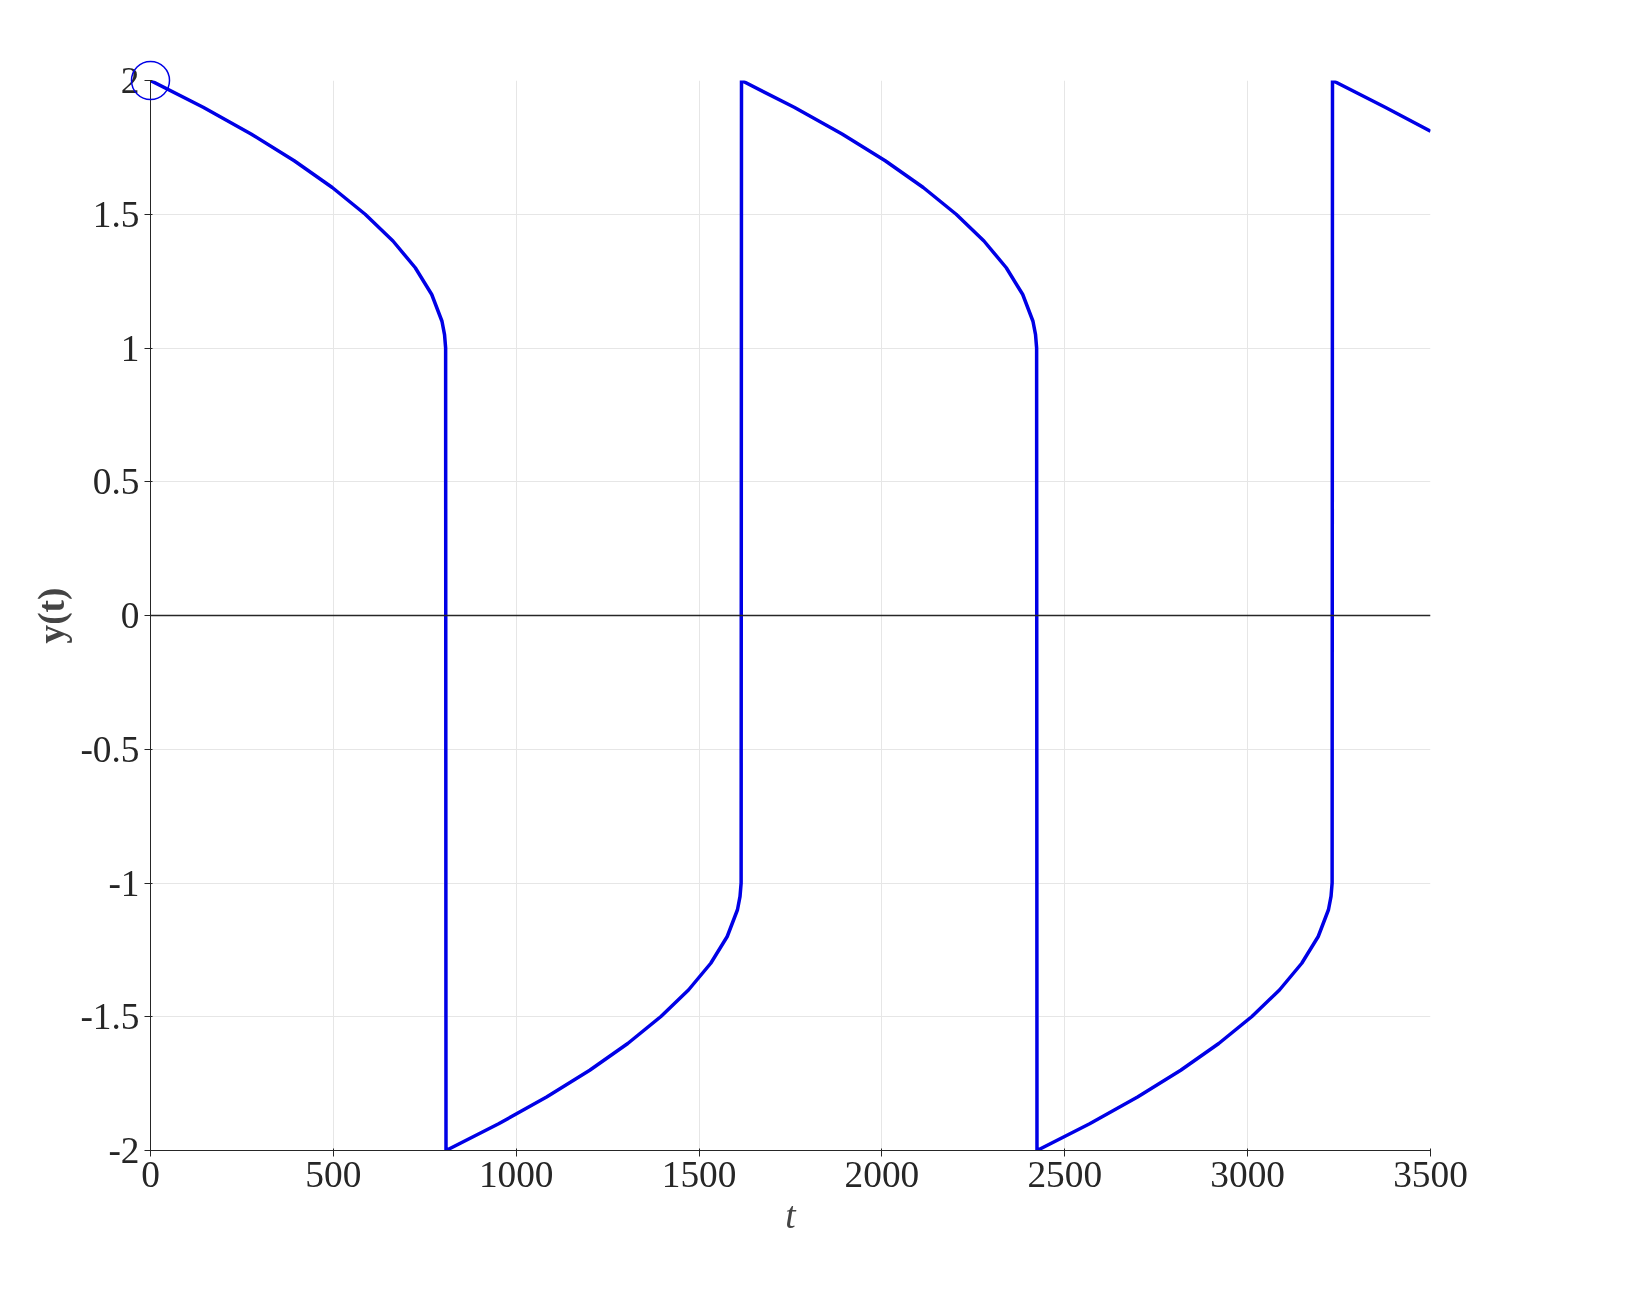 The width and height of the screenshot is (1636, 1315). I want to click on x-tick-label: 1000, so click(516, 1174).